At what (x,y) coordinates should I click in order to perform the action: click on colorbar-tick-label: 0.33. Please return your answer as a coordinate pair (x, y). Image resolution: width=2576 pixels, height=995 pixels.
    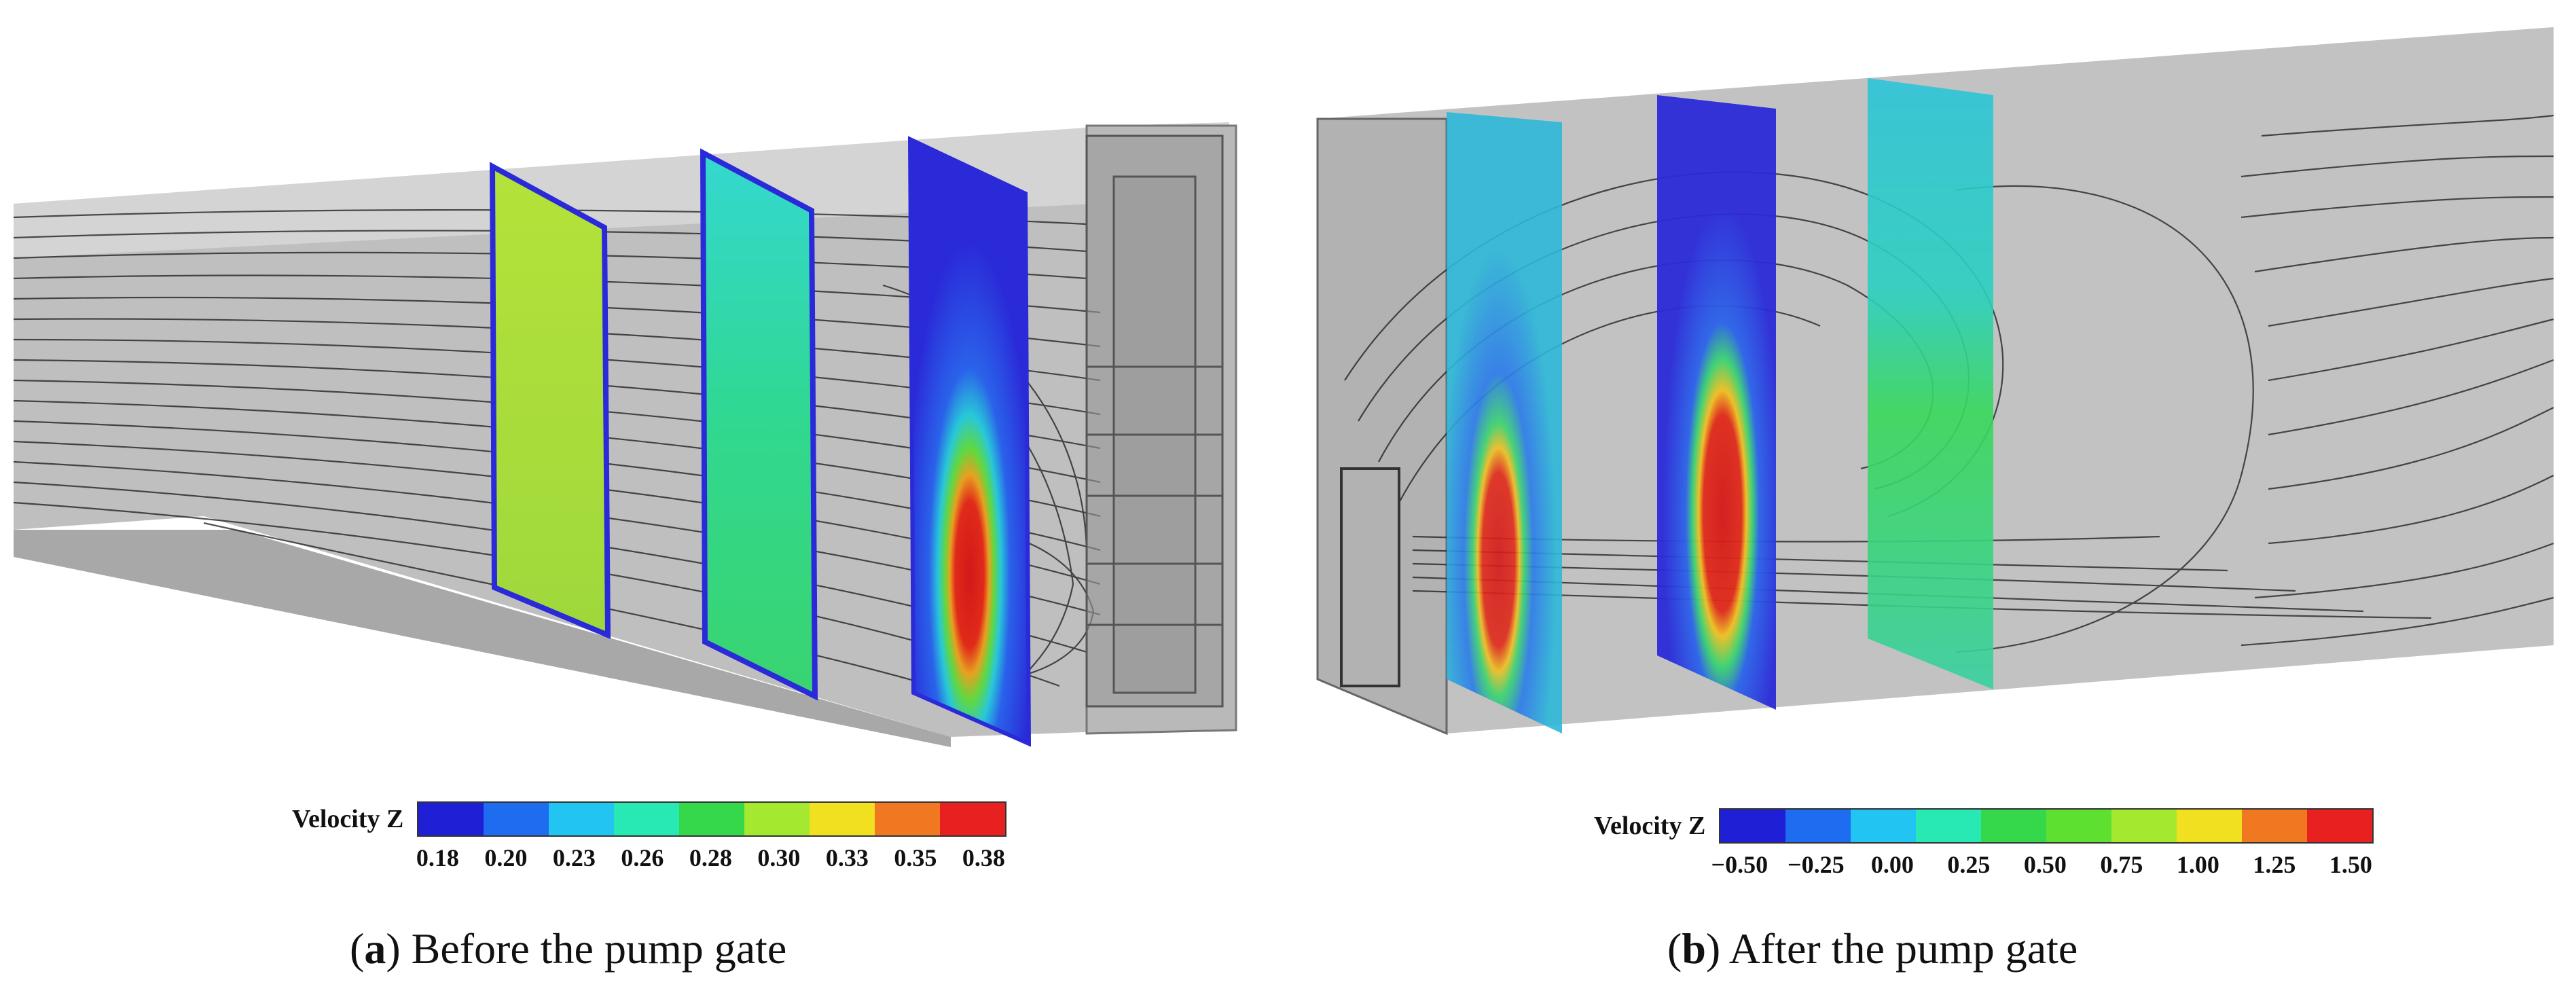
    Looking at the image, I should click on (847, 857).